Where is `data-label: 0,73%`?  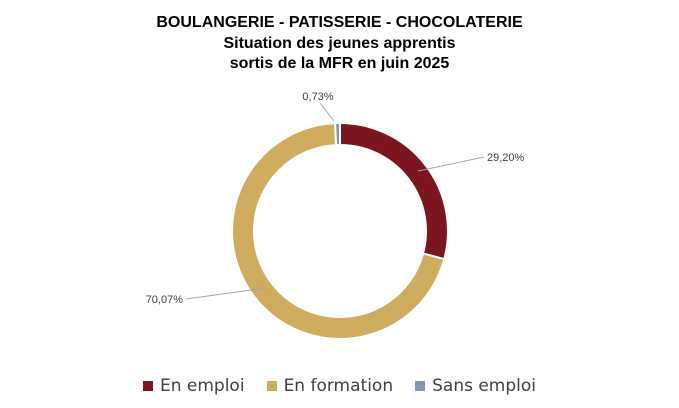
data-label: 0,73% is located at coordinates (317, 97).